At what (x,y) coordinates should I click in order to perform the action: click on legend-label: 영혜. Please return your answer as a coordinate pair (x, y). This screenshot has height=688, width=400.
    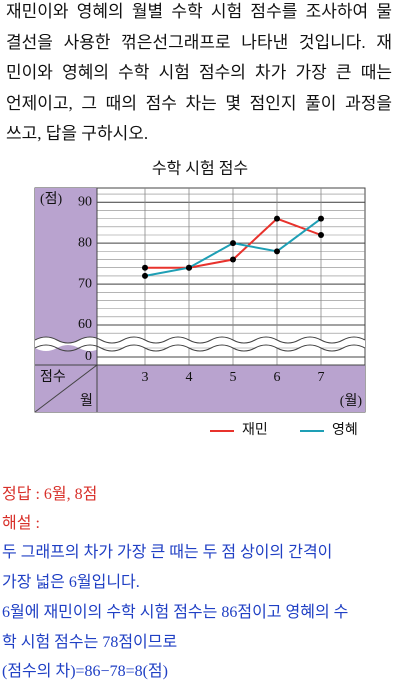
    Looking at the image, I should click on (345, 430).